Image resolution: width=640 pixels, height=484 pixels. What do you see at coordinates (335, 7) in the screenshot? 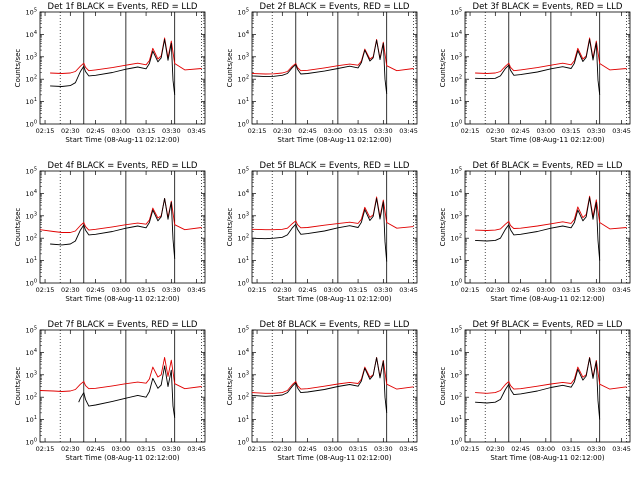
I see `panel-title: Det 2f BLACK = Events, RED = LLD` at bounding box center [335, 7].